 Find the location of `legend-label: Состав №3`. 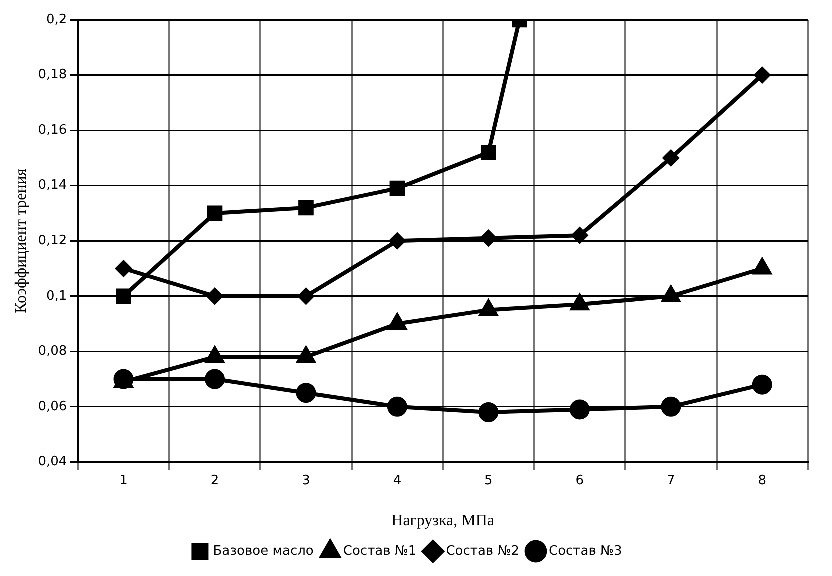

legend-label: Состав №3 is located at coordinates (585, 551).